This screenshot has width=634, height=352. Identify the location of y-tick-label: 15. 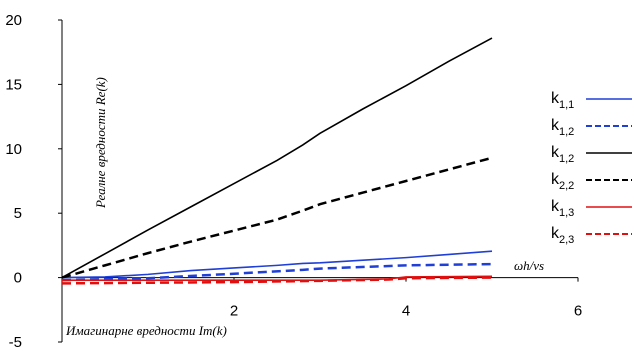
(13, 84).